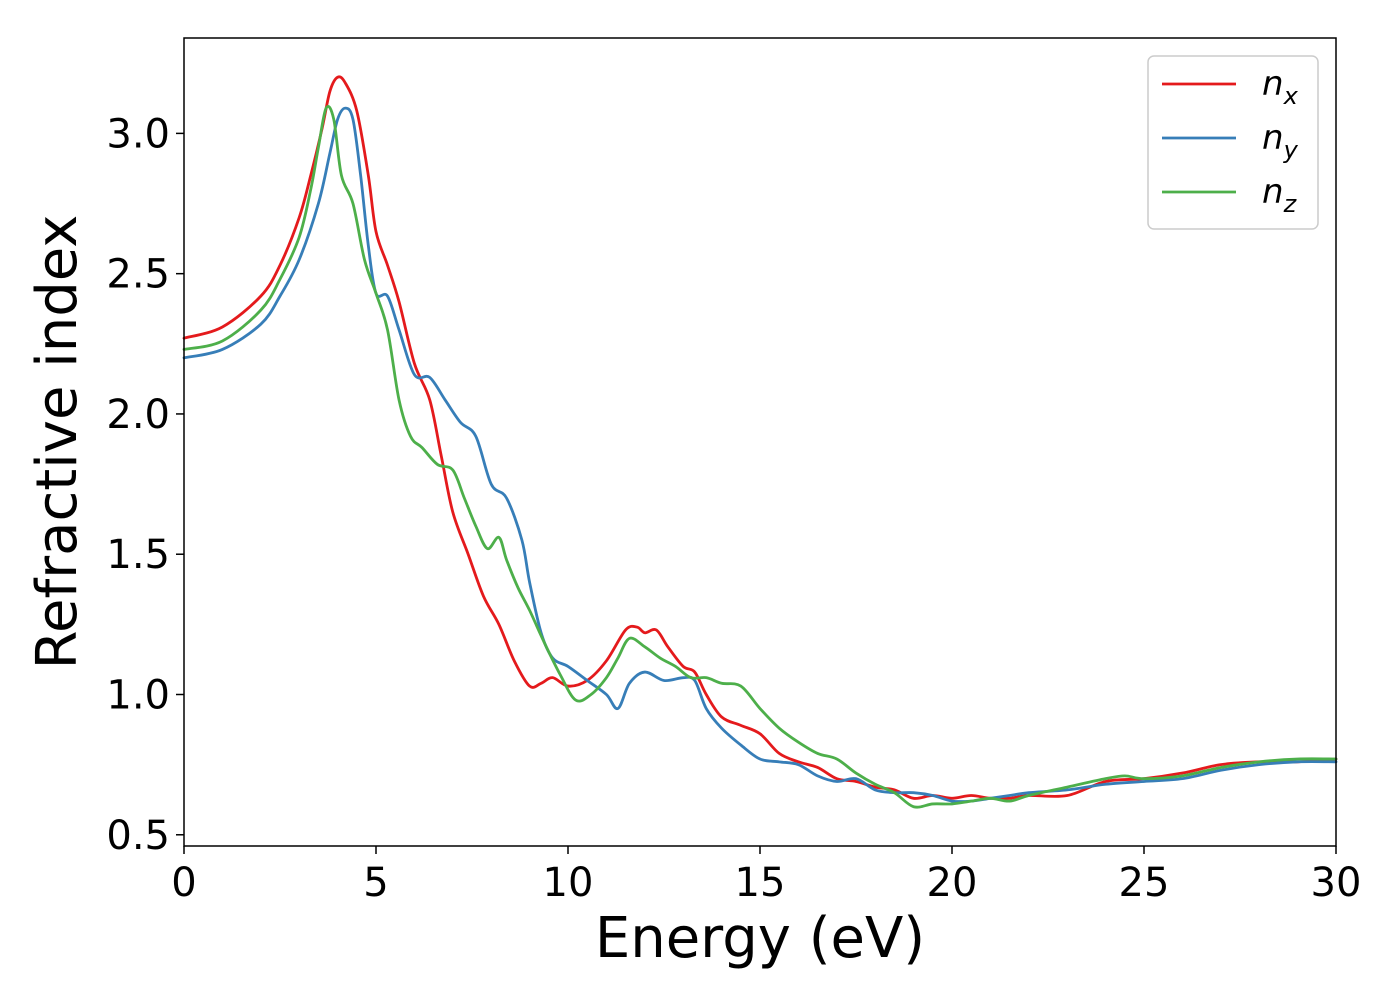 Image resolution: width=1400 pixels, height=1000 pixels. What do you see at coordinates (760, 883) in the screenshot?
I see `x-tick-label: 15` at bounding box center [760, 883].